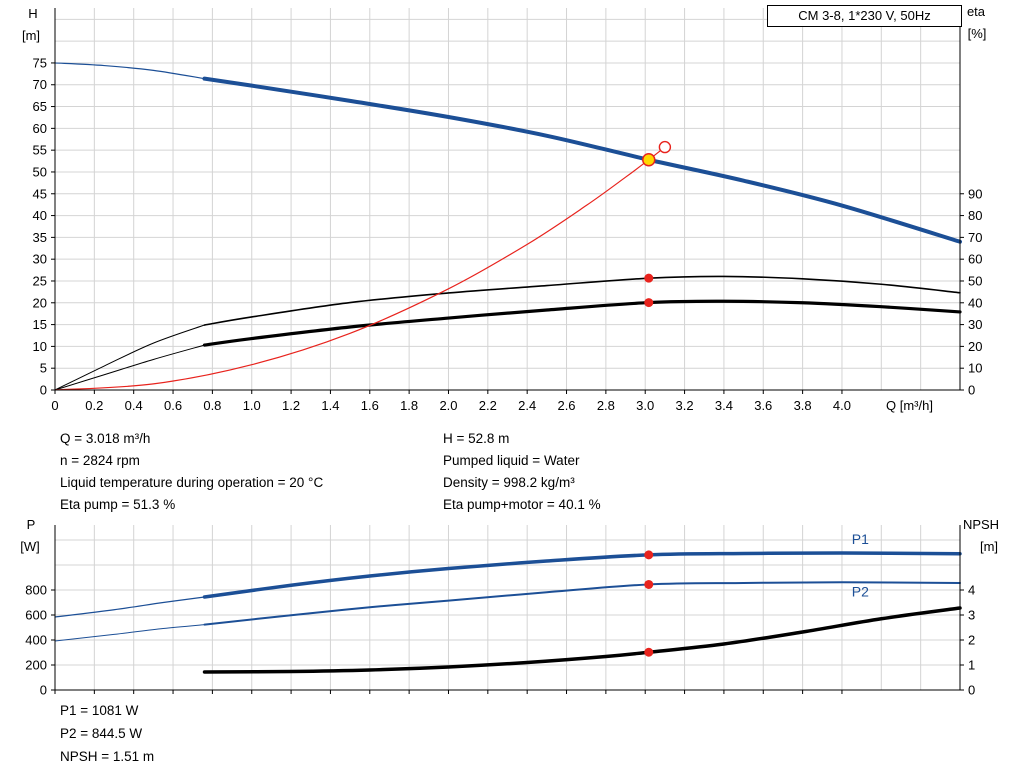 The width and height of the screenshot is (1024, 781). Describe the element at coordinates (971, 665) in the screenshot. I see `axis-tick-label: 1` at that location.